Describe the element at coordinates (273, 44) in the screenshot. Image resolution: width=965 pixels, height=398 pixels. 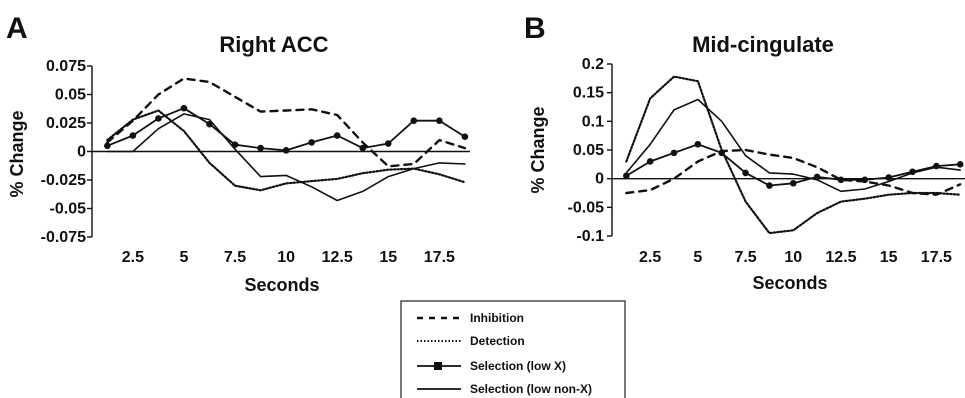
I see `chart-title: Right ACC` at that location.